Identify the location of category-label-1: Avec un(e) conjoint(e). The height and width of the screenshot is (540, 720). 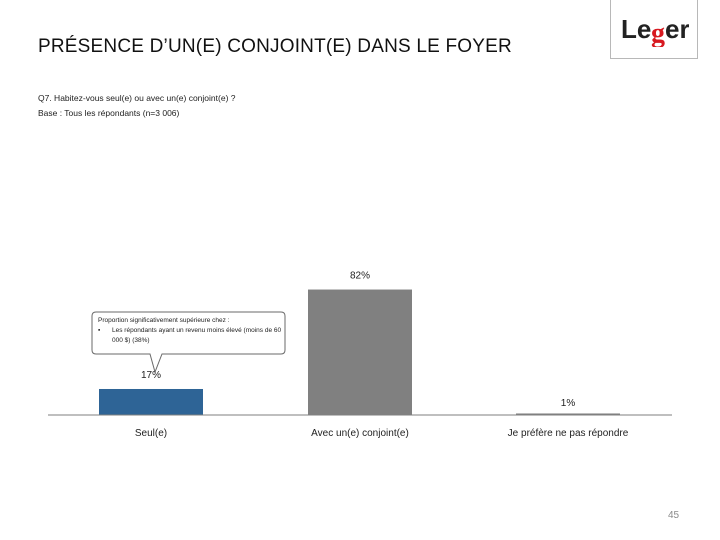
(360, 433).